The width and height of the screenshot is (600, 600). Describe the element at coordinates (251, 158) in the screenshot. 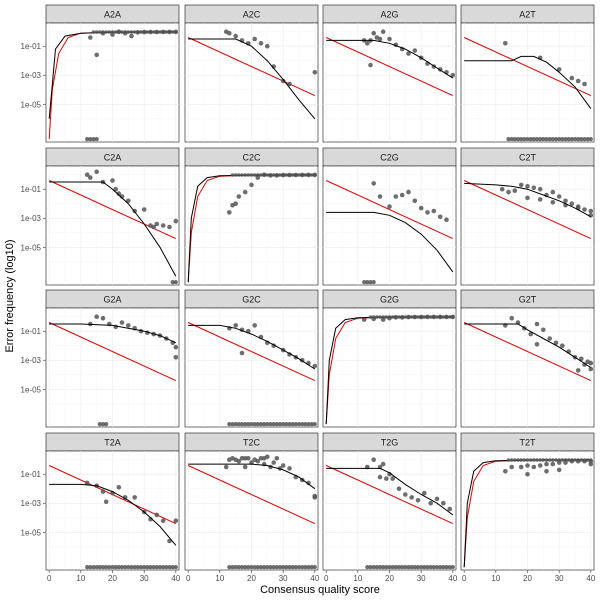

I see `panel-title: C2C` at that location.